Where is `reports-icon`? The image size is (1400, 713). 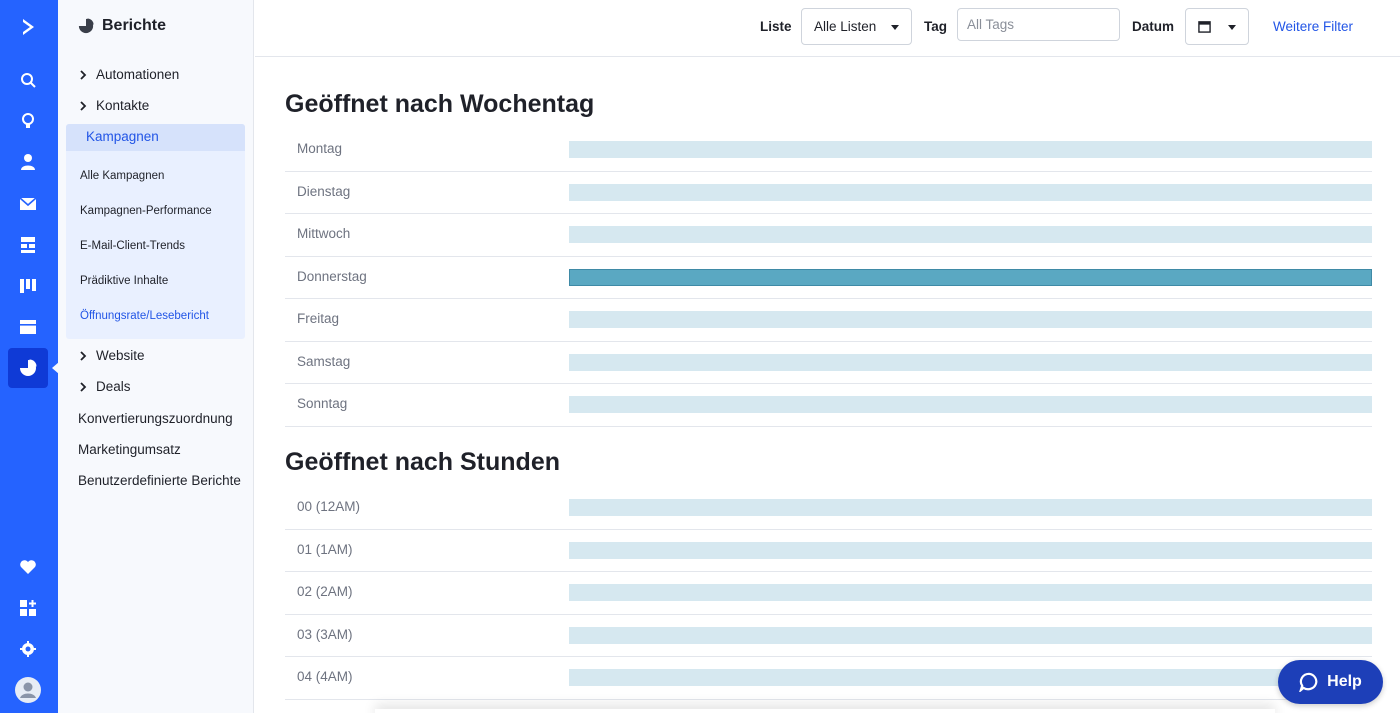
reports-icon is located at coordinates (28, 368).